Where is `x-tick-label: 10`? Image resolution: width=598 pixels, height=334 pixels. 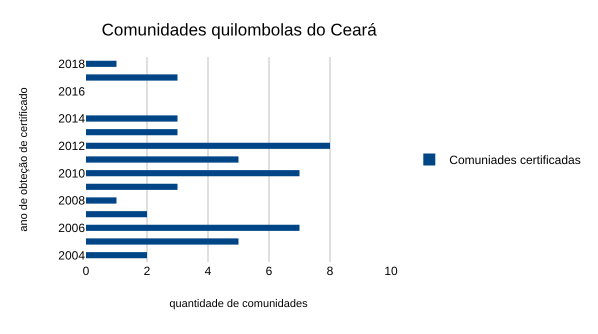 x-tick-label: 10 is located at coordinates (391, 271).